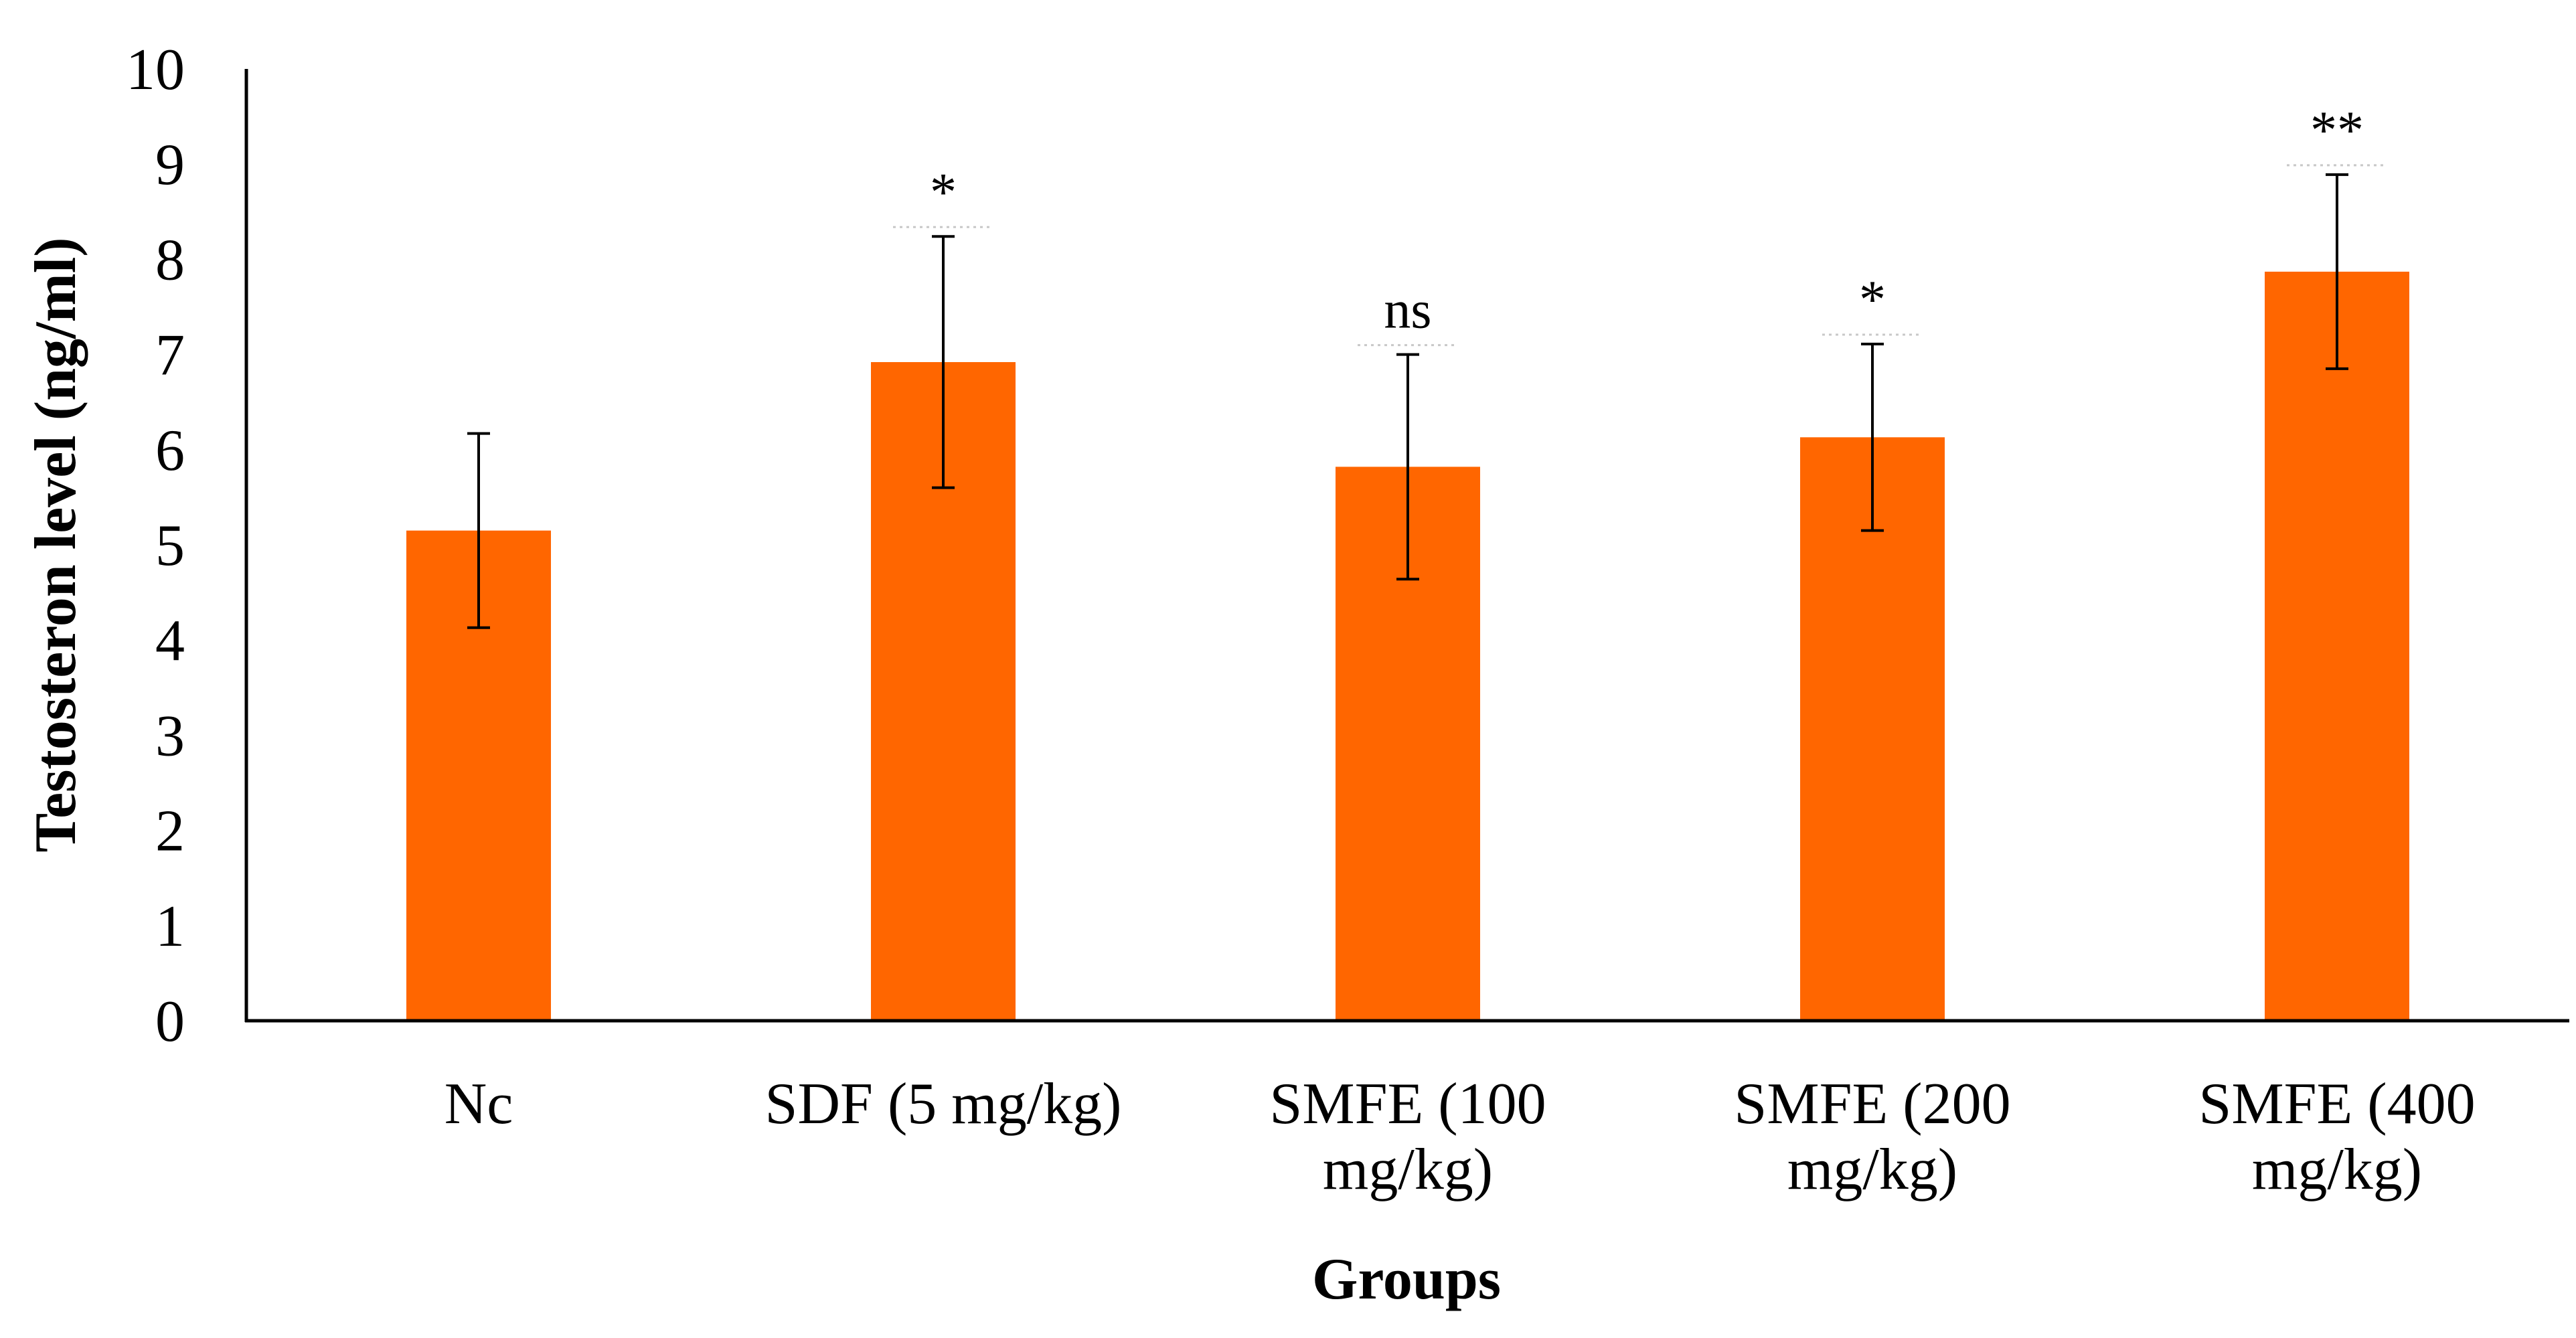 The image size is (2576, 1338). What do you see at coordinates (1407, 1279) in the screenshot?
I see `x-axis-title: Groups` at bounding box center [1407, 1279].